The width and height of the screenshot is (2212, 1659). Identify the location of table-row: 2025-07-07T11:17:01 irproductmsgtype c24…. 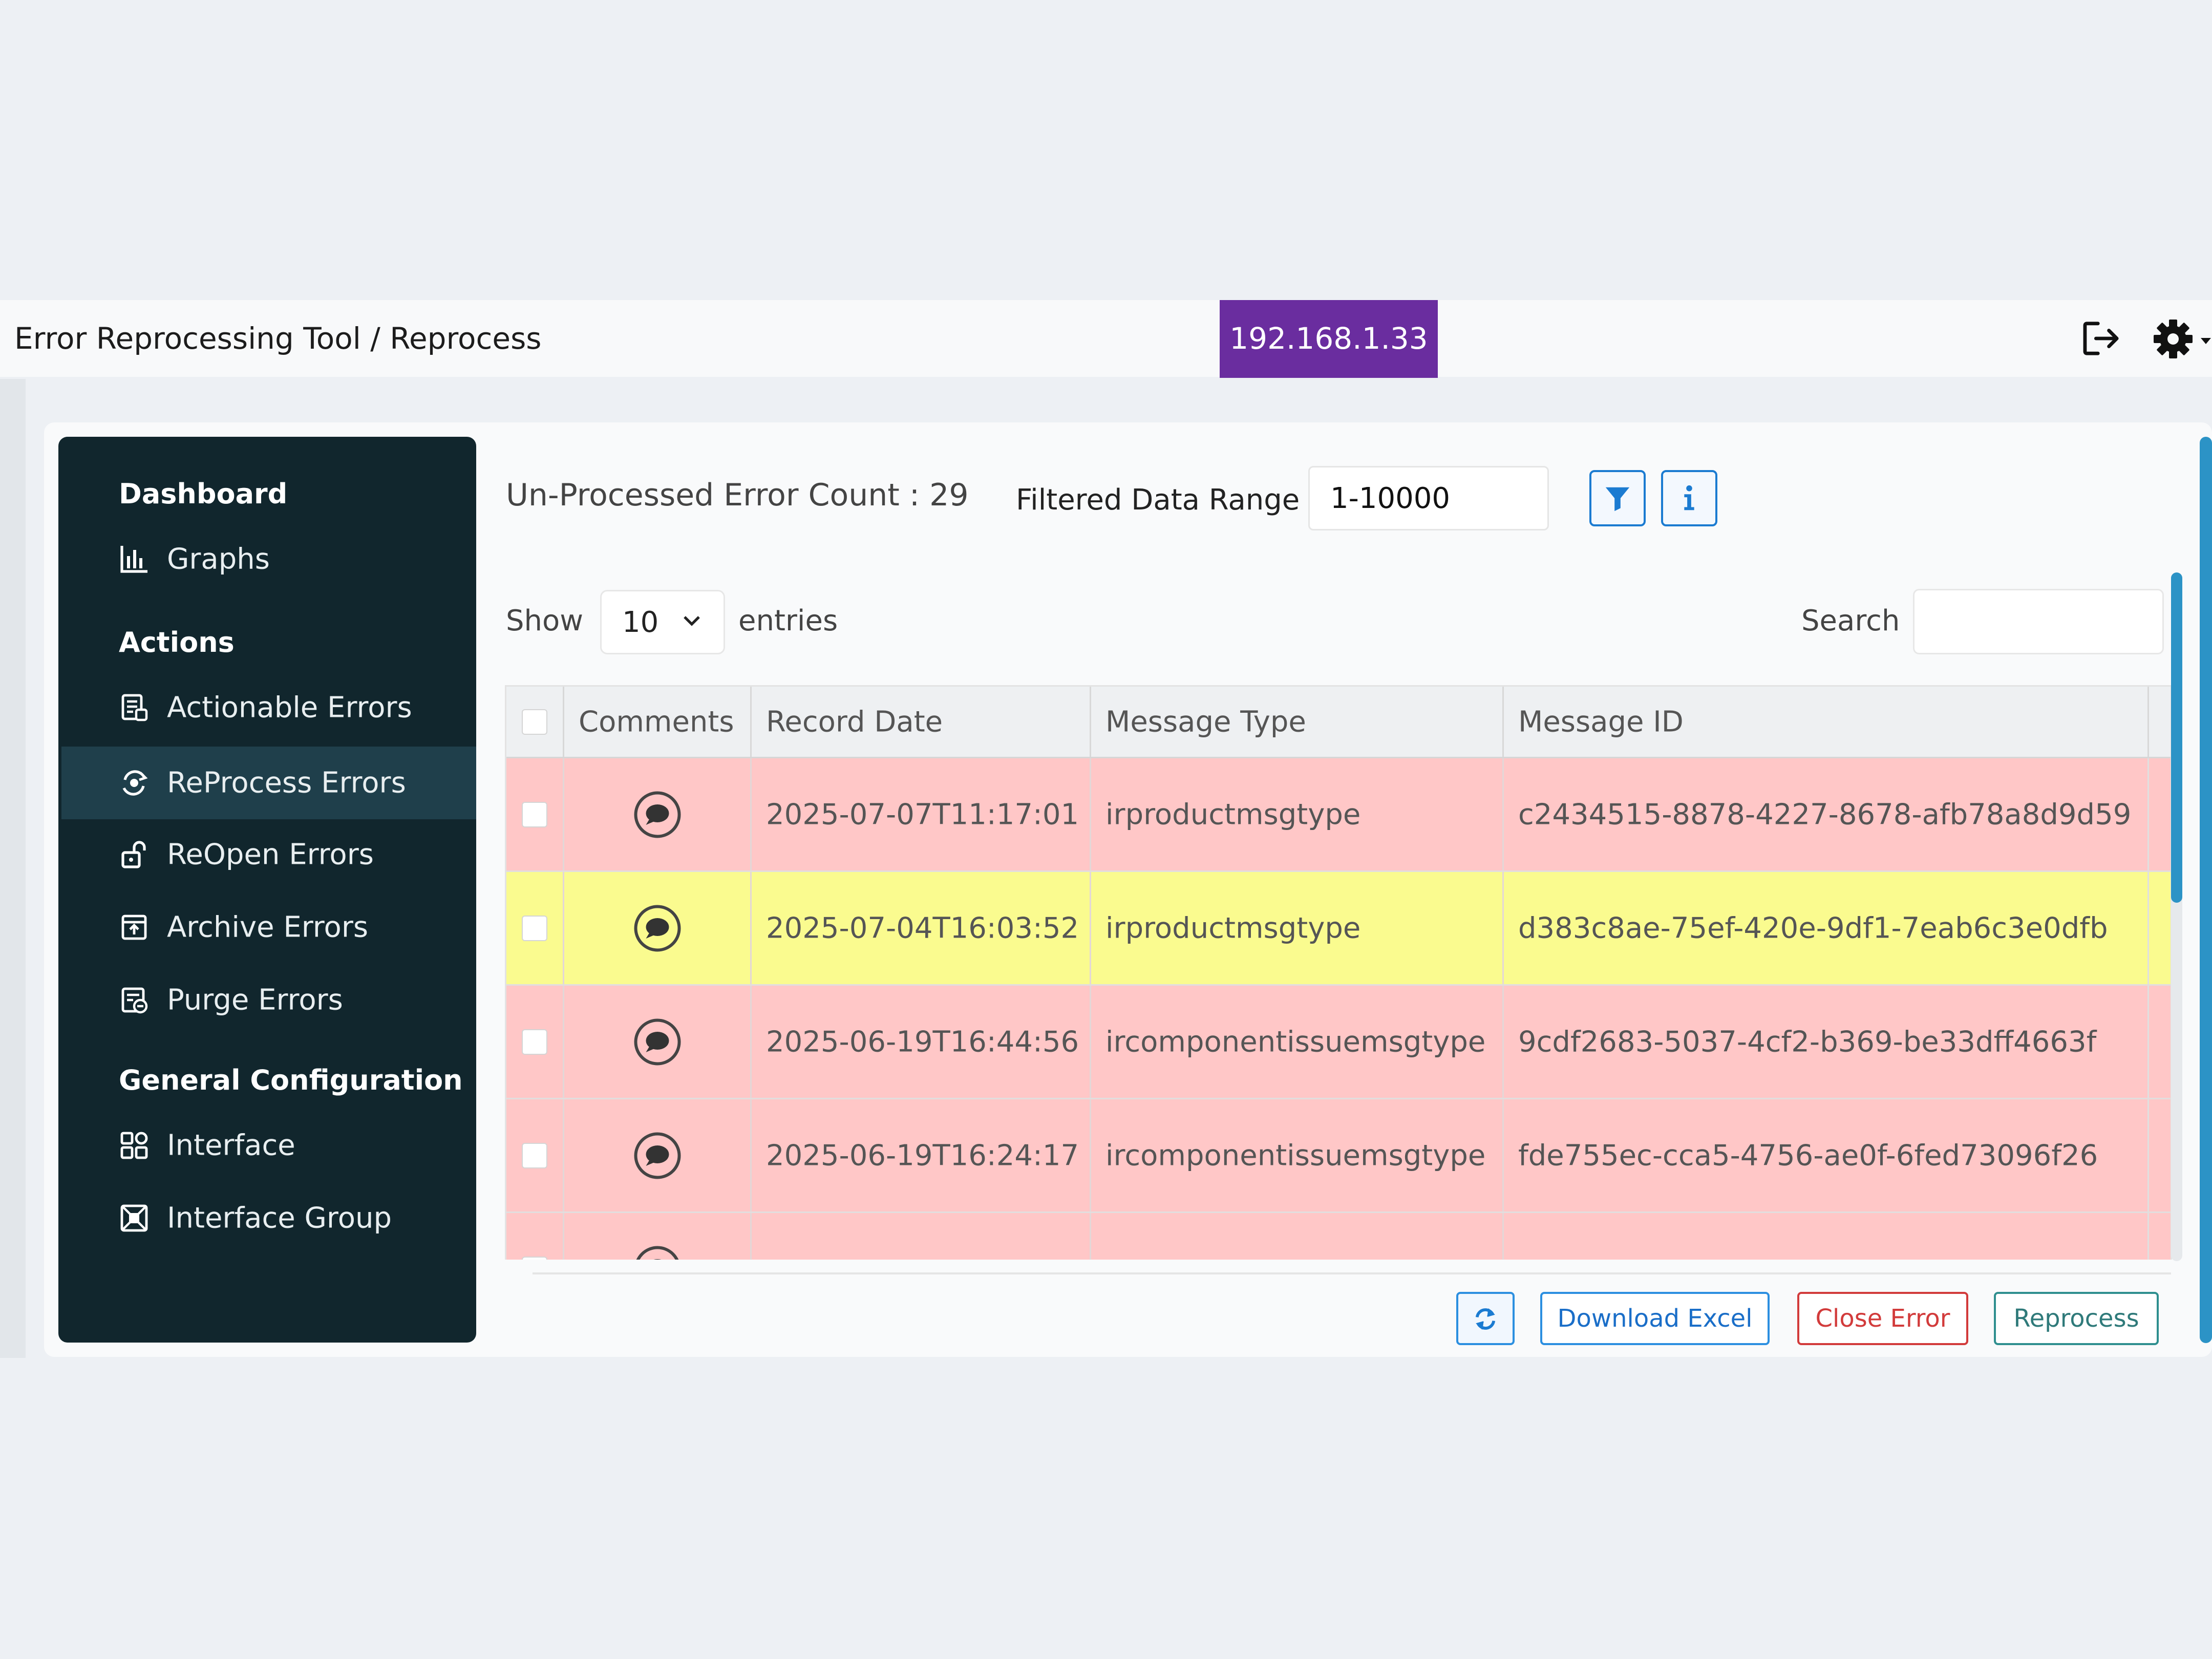
(1338, 815).